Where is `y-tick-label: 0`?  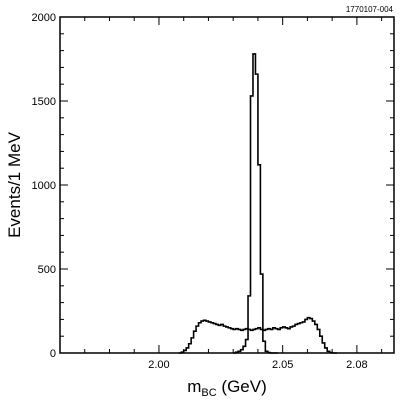 y-tick-label: 0 is located at coordinates (53, 354).